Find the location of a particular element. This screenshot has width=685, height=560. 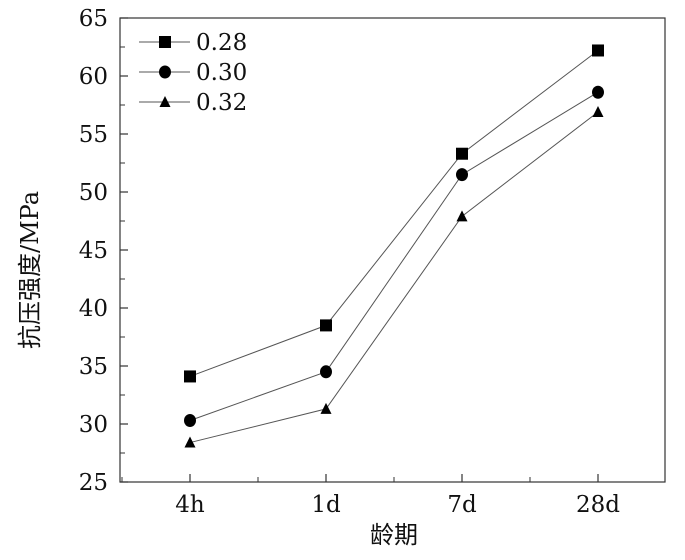

legend-label: 0.28 is located at coordinates (221, 43).